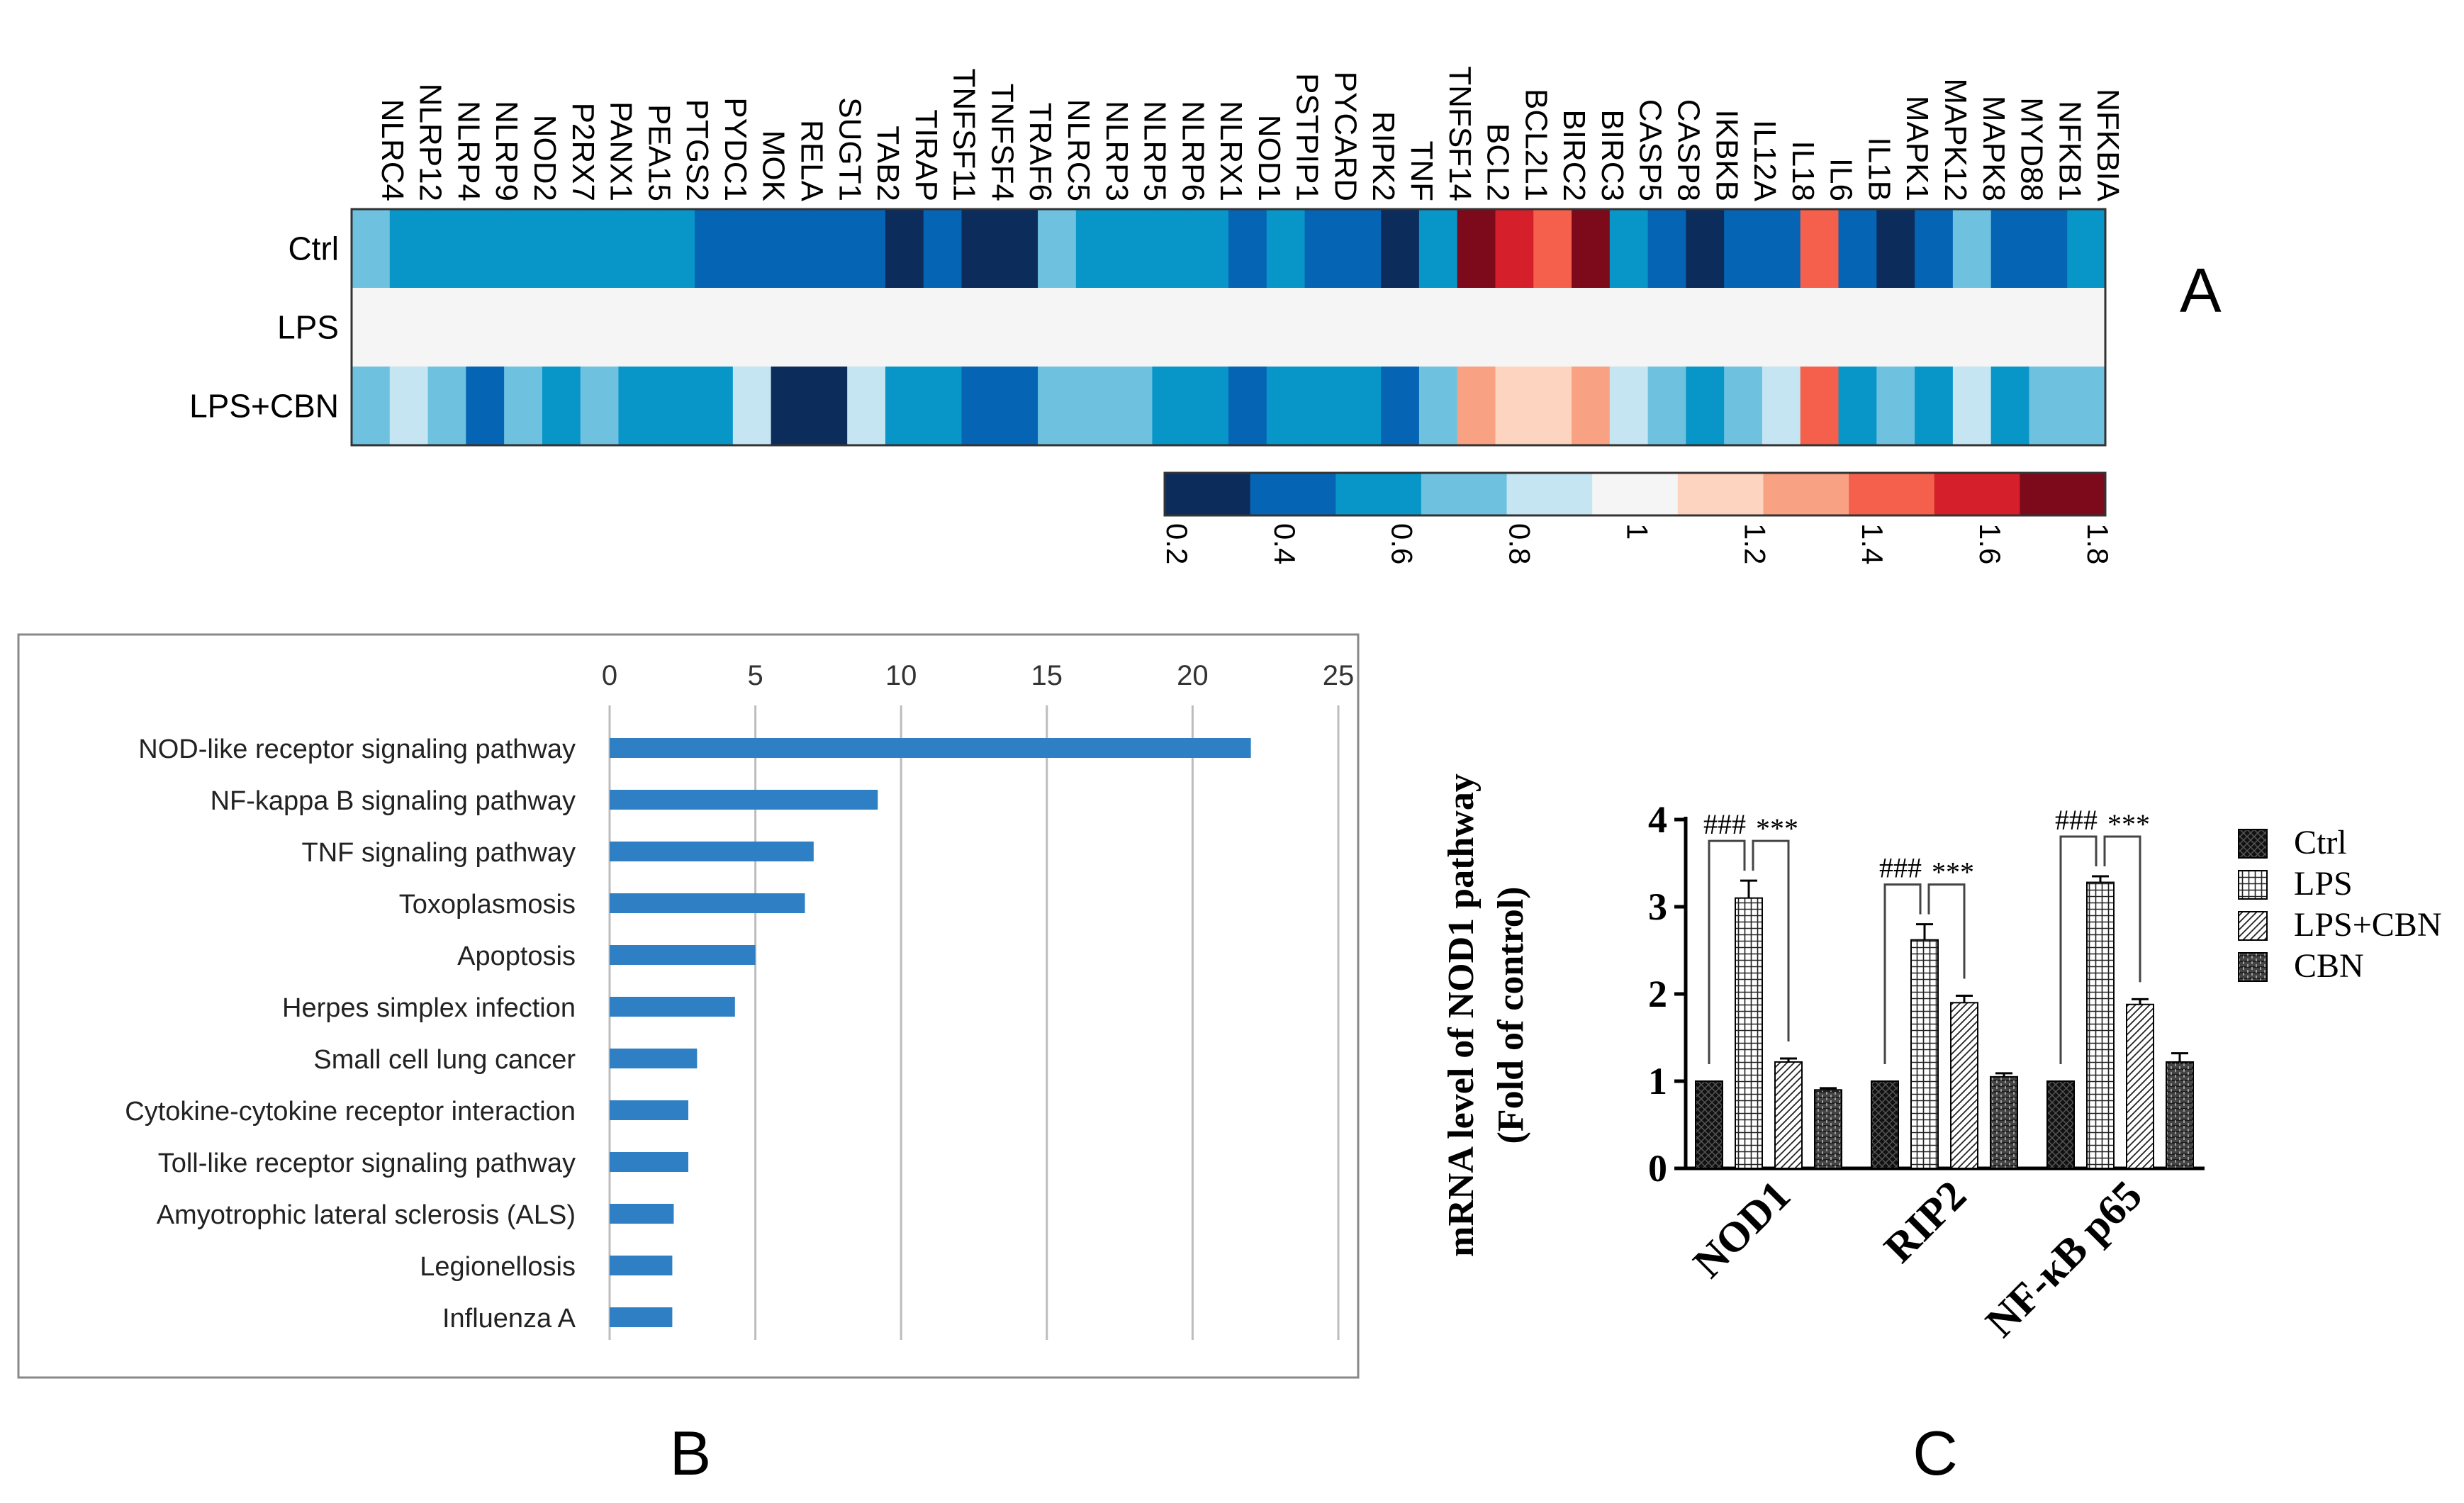  What do you see at coordinates (393, 801) in the screenshot?
I see `panel-b-category-label: NF-kappa B signaling pathway` at bounding box center [393, 801].